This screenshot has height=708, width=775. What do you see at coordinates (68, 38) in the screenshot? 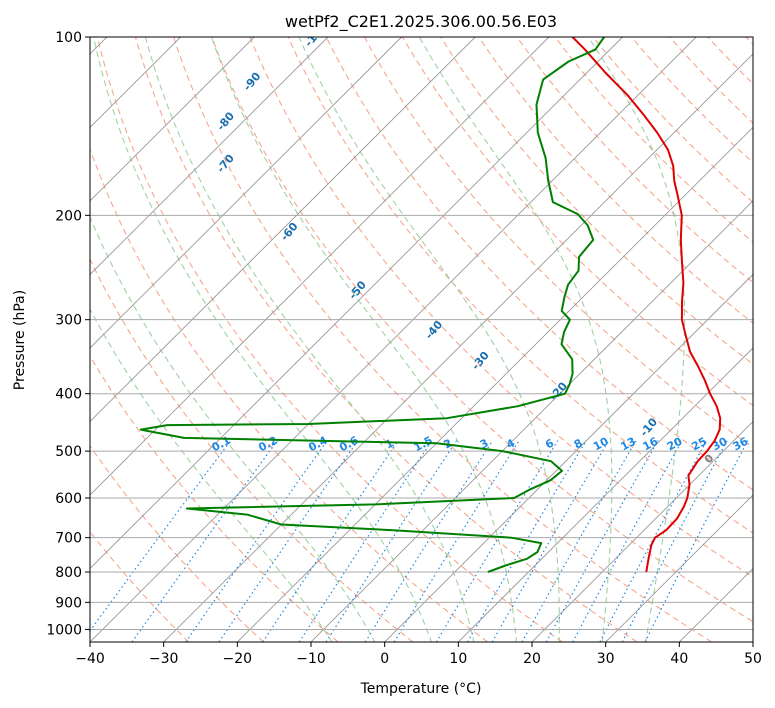
I see `y-tick-label: 100` at bounding box center [68, 38].